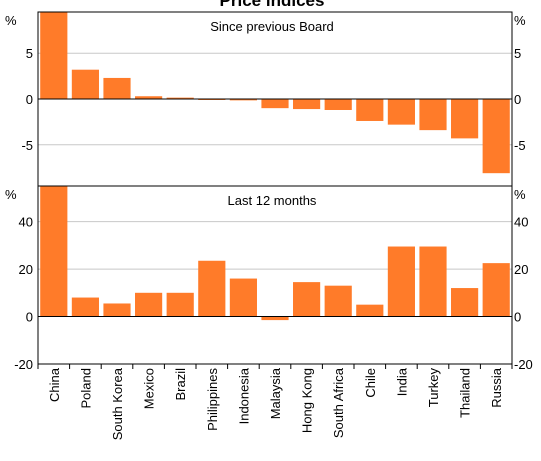  Describe the element at coordinates (23, 364) in the screenshot. I see `y-tick-label-left: -20` at that location.